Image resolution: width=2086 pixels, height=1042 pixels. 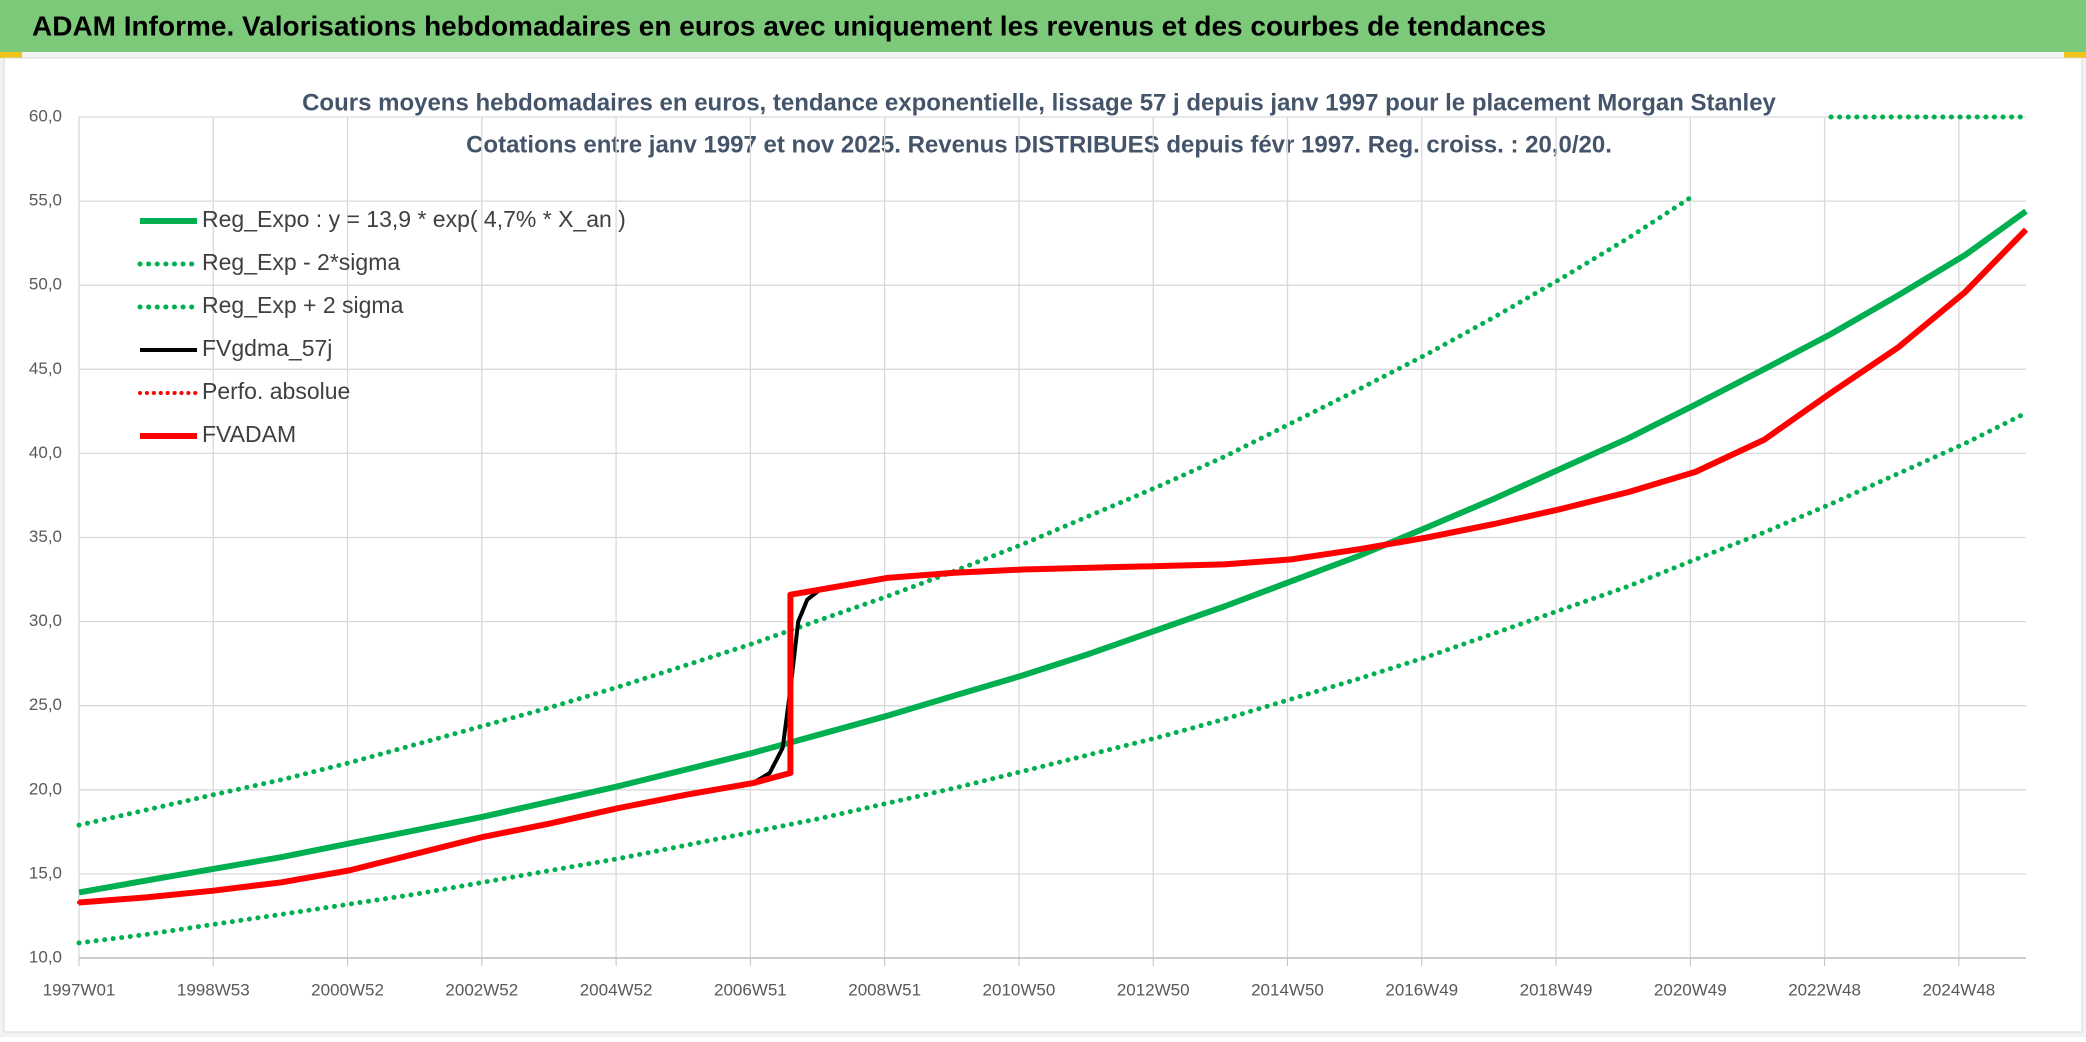 What do you see at coordinates (1421, 989) in the screenshot?
I see `x-tick-label: 2016W49` at bounding box center [1421, 989].